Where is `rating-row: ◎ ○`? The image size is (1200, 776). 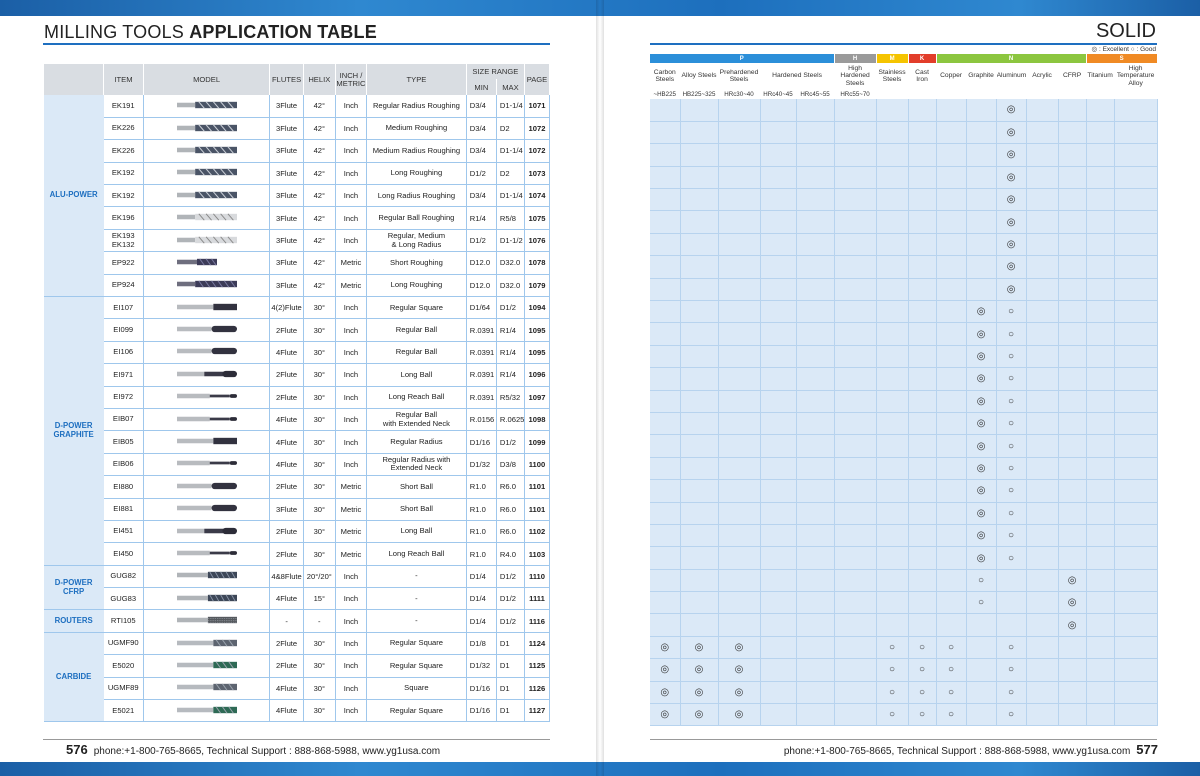
rating-row: ◎ ○ is located at coordinates (904, 401).